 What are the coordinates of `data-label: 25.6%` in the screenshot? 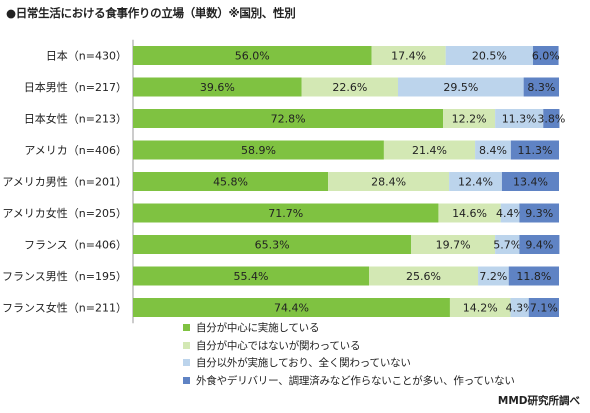 It's located at (423, 276).